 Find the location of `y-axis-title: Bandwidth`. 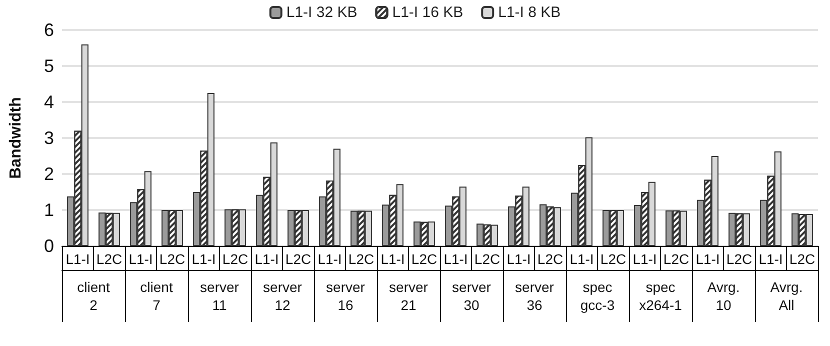

y-axis-title: Bandwidth is located at coordinates (16, 138).